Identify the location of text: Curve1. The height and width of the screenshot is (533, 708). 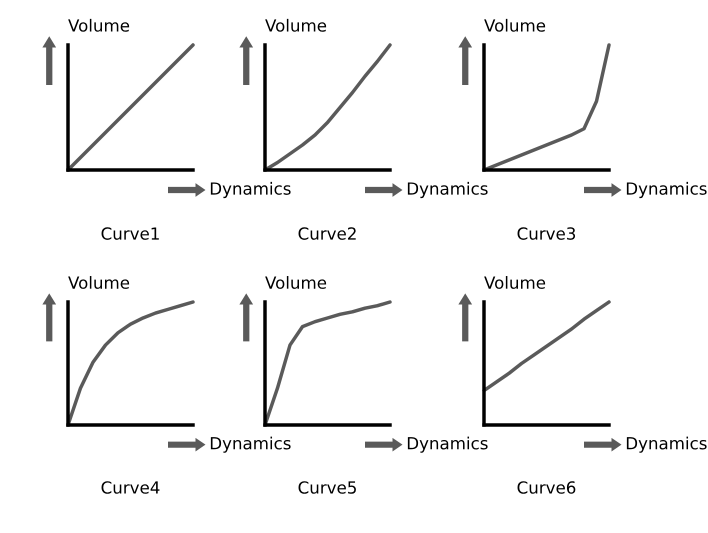
(130, 233).